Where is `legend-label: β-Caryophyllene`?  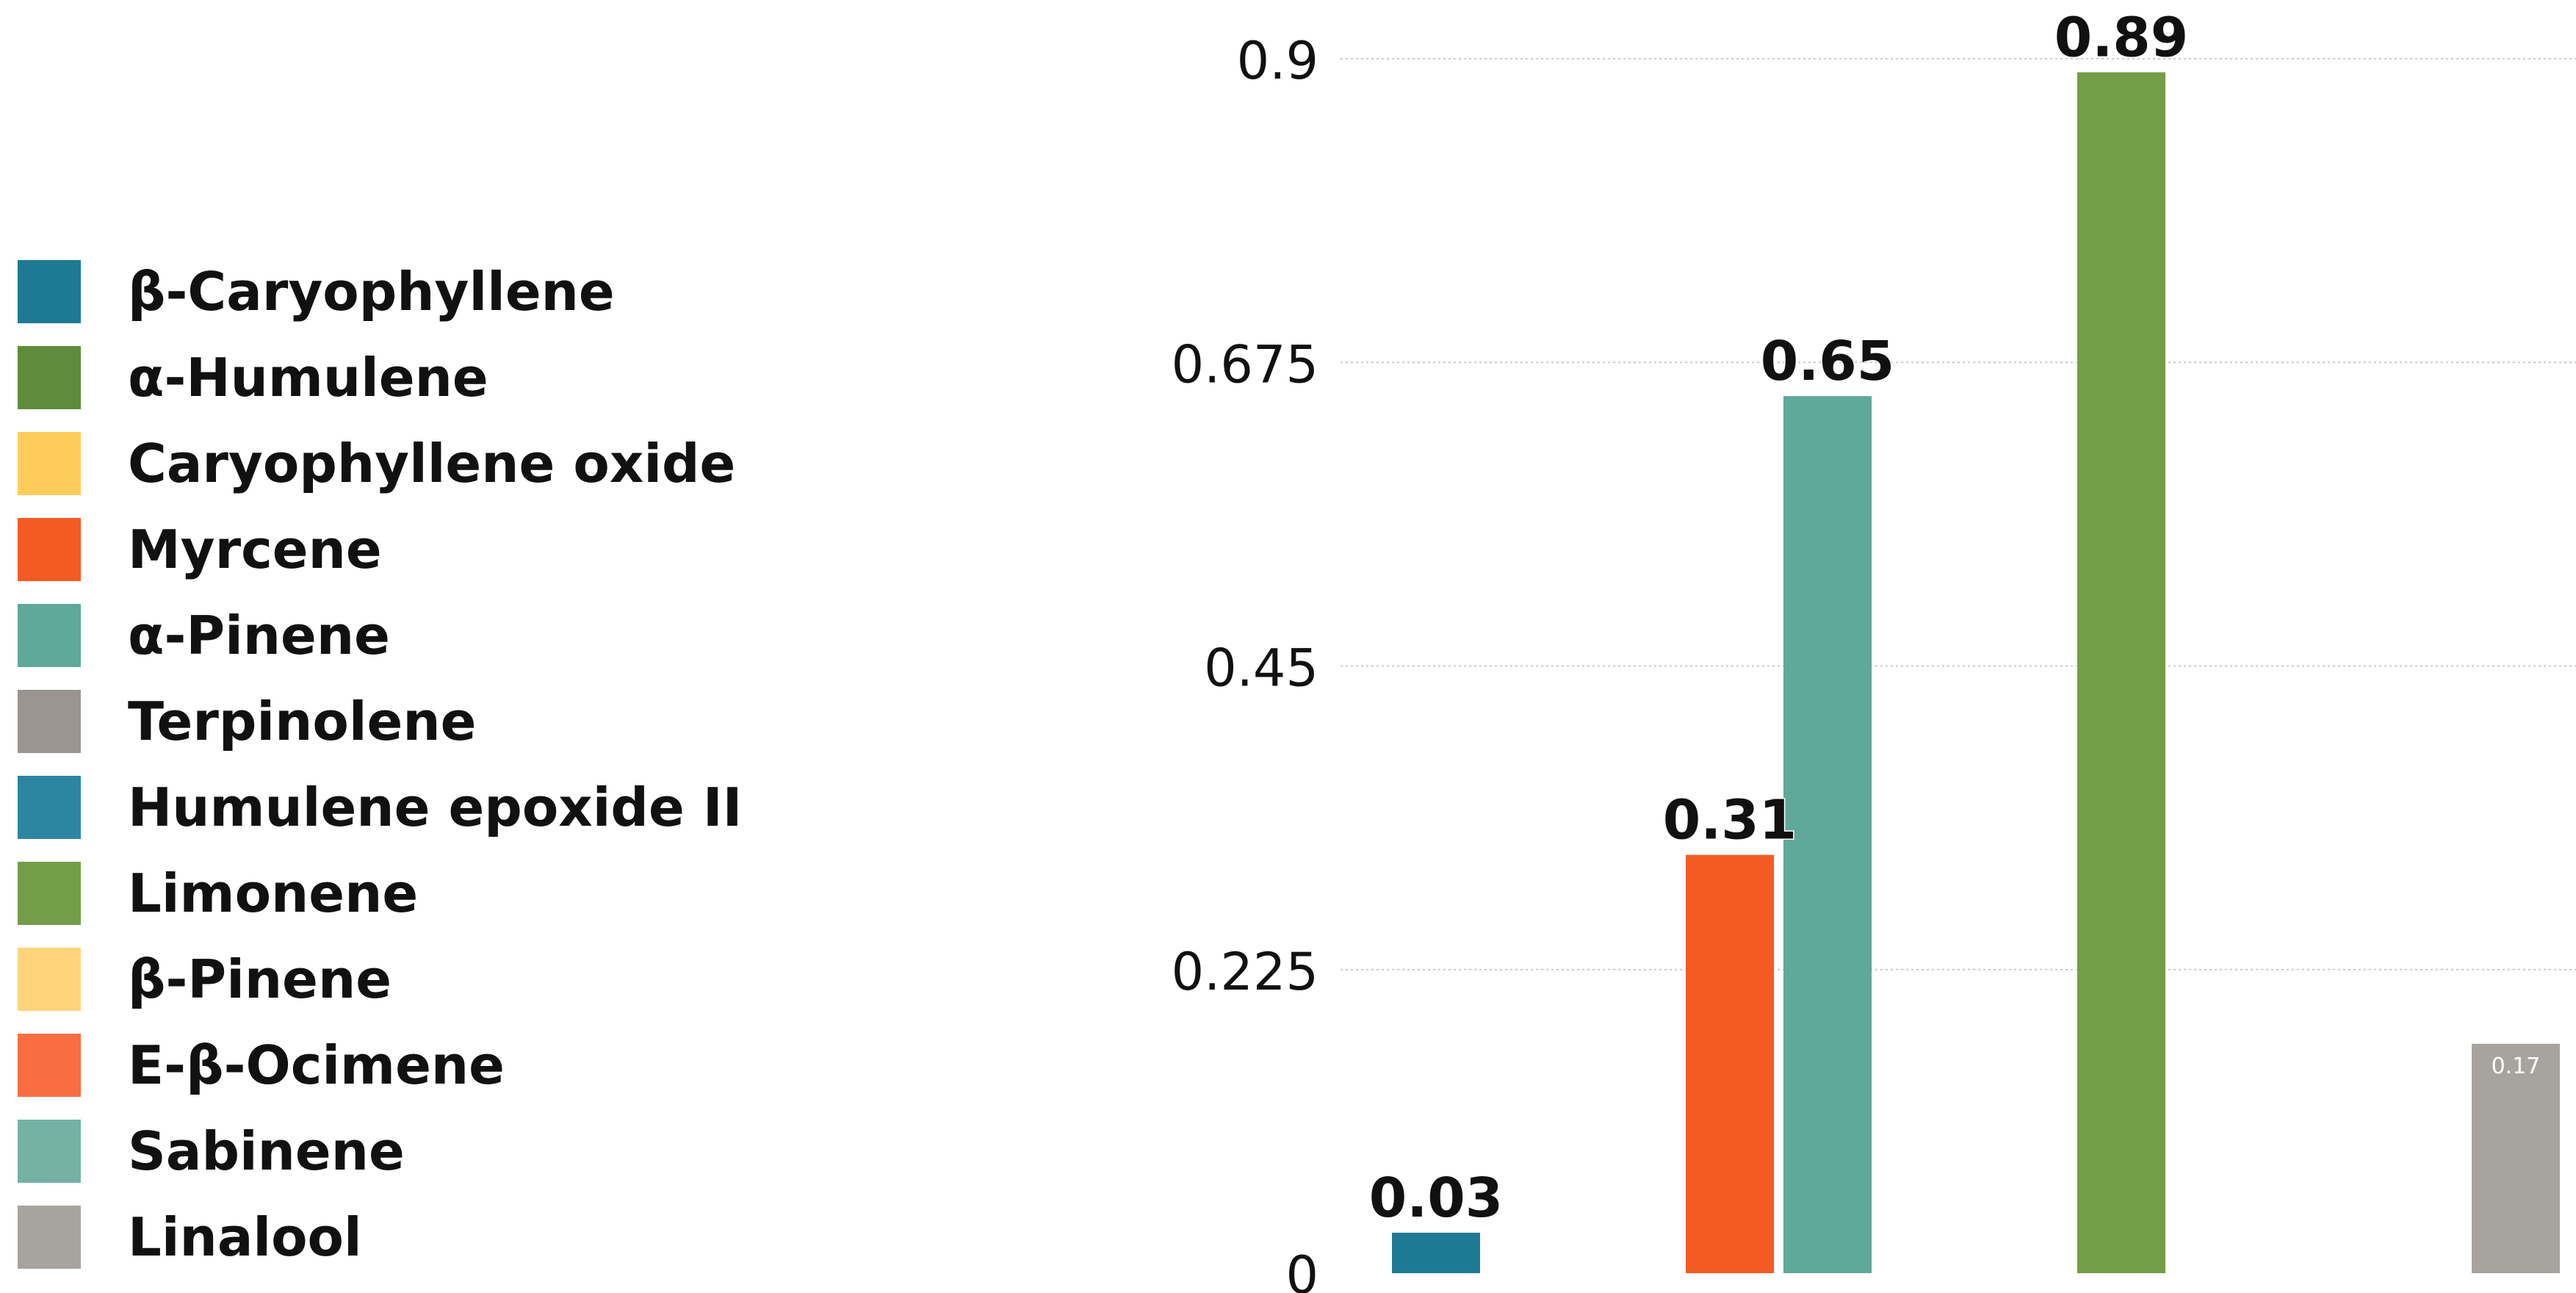 legend-label: β-Caryophyllene is located at coordinates (371, 291).